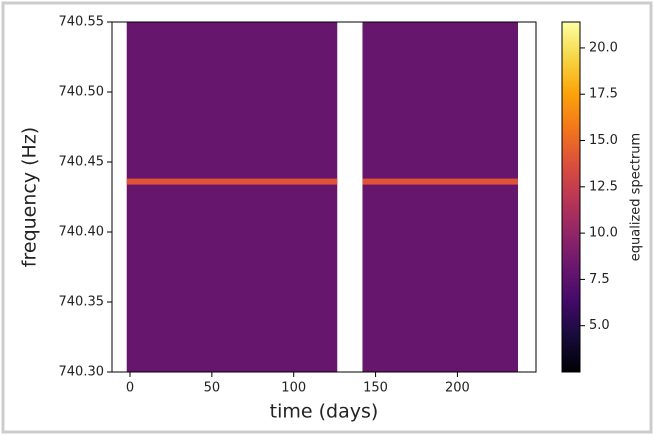 This screenshot has width=654, height=435. I want to click on x-axis-label: time (days), so click(324, 412).